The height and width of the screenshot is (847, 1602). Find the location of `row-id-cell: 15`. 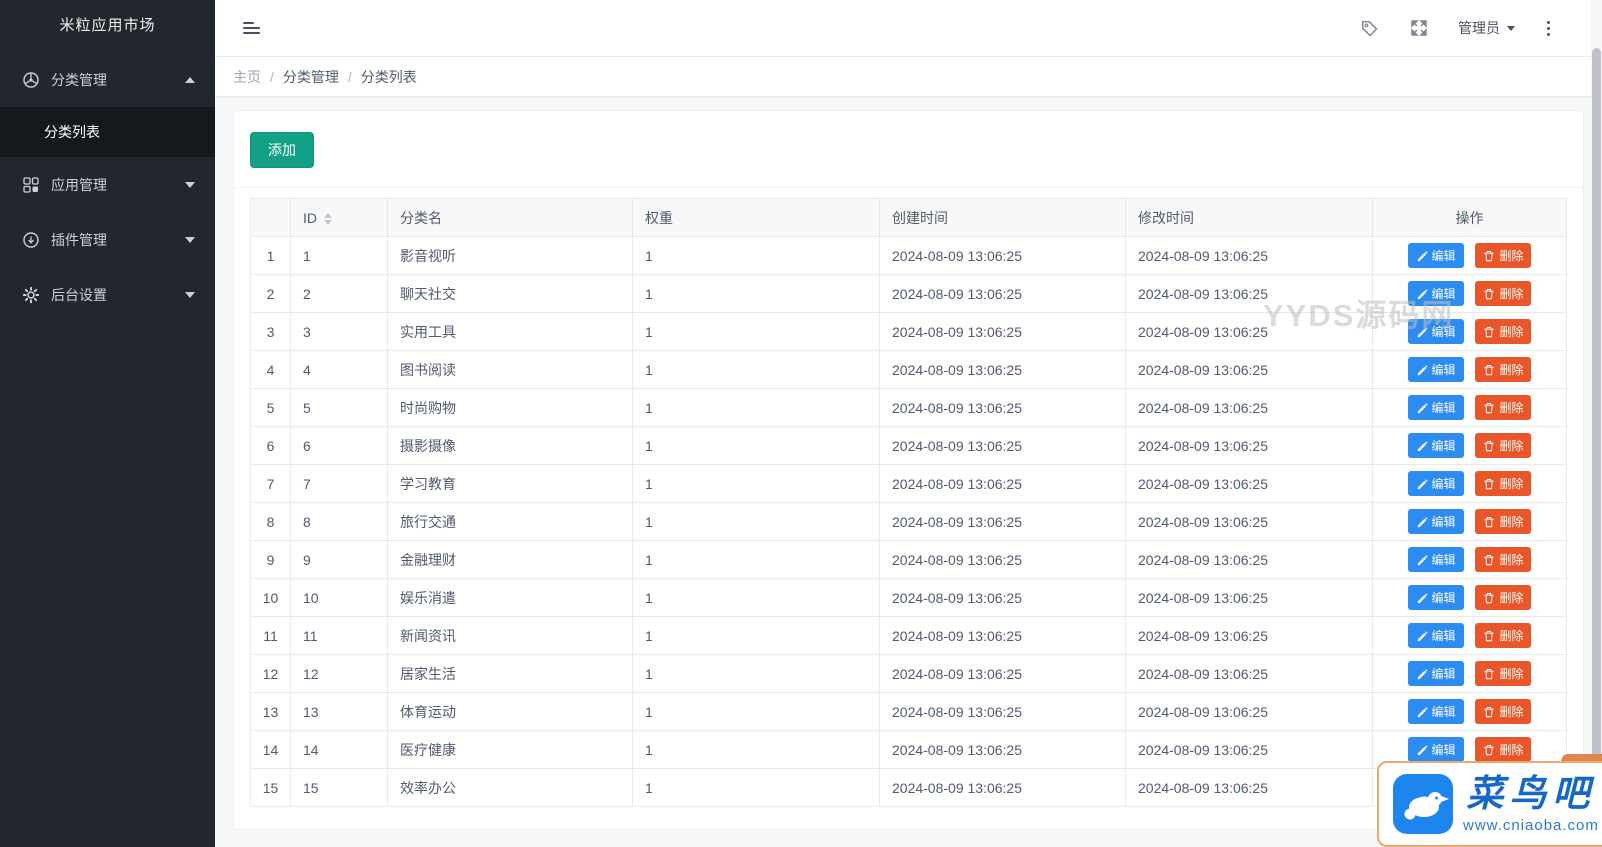

row-id-cell: 15 is located at coordinates (339, 787).